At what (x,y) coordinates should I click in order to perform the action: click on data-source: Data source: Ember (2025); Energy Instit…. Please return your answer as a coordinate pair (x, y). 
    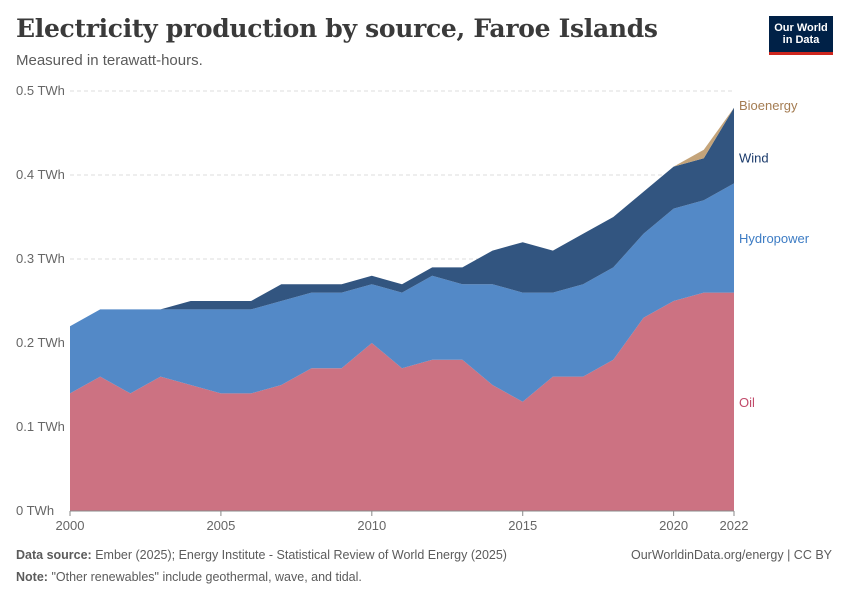
    Looking at the image, I should click on (261, 555).